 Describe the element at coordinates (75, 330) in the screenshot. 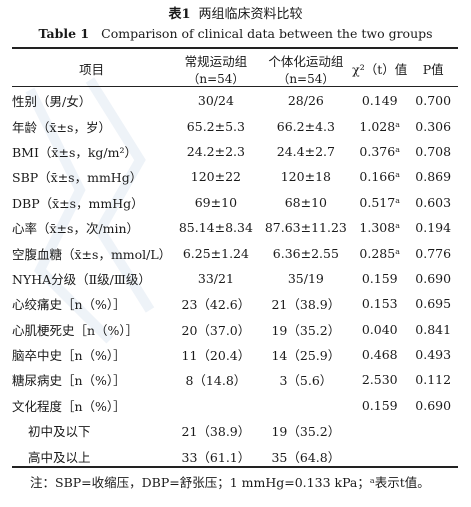

I see `row-label: 心肌梗死史［n（%）］` at that location.